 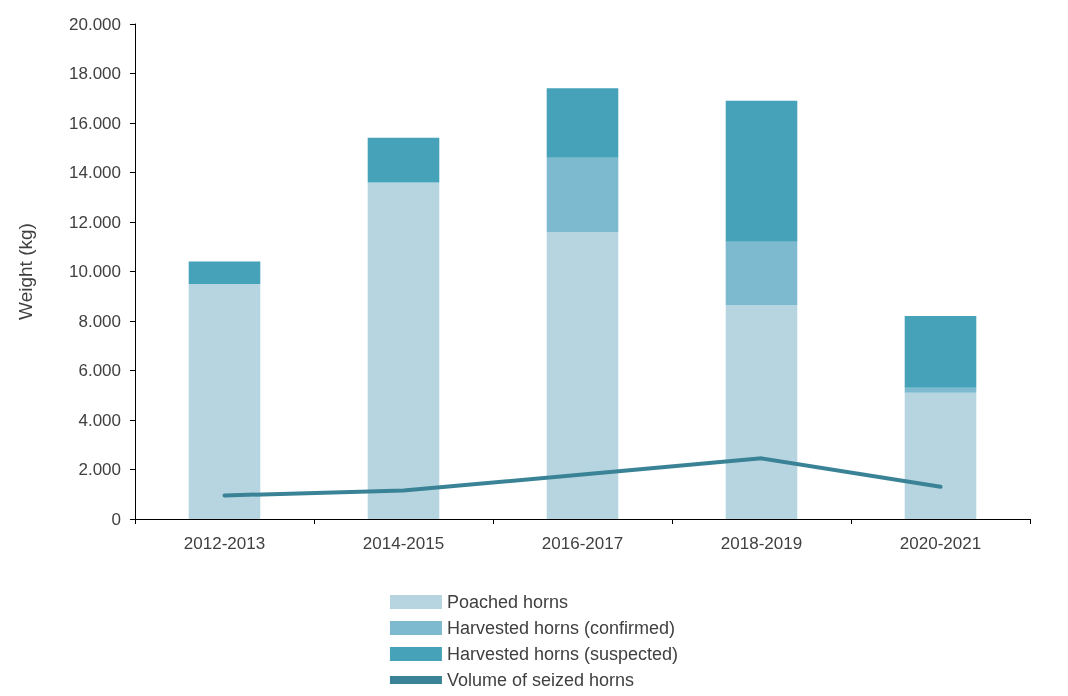 What do you see at coordinates (507, 602) in the screenshot?
I see `legend-label: Poached horns` at bounding box center [507, 602].